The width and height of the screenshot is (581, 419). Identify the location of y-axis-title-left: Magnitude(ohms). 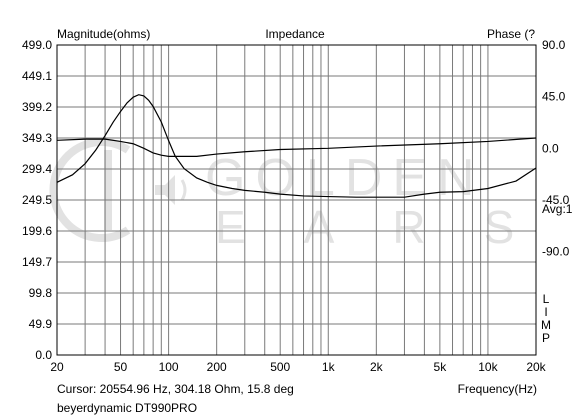
(103, 34).